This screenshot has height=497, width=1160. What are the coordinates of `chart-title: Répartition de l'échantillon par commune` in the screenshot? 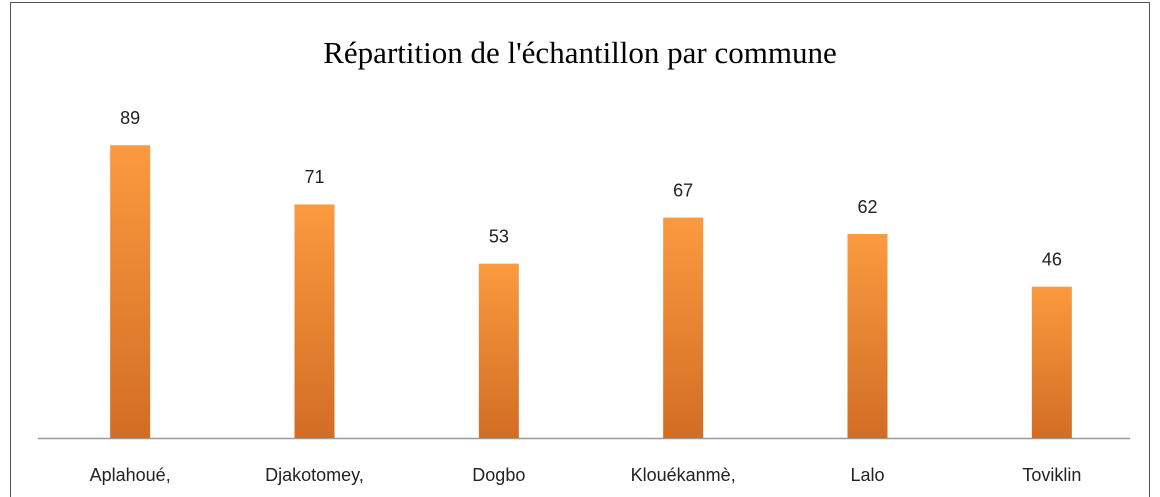 It's located at (579, 52).